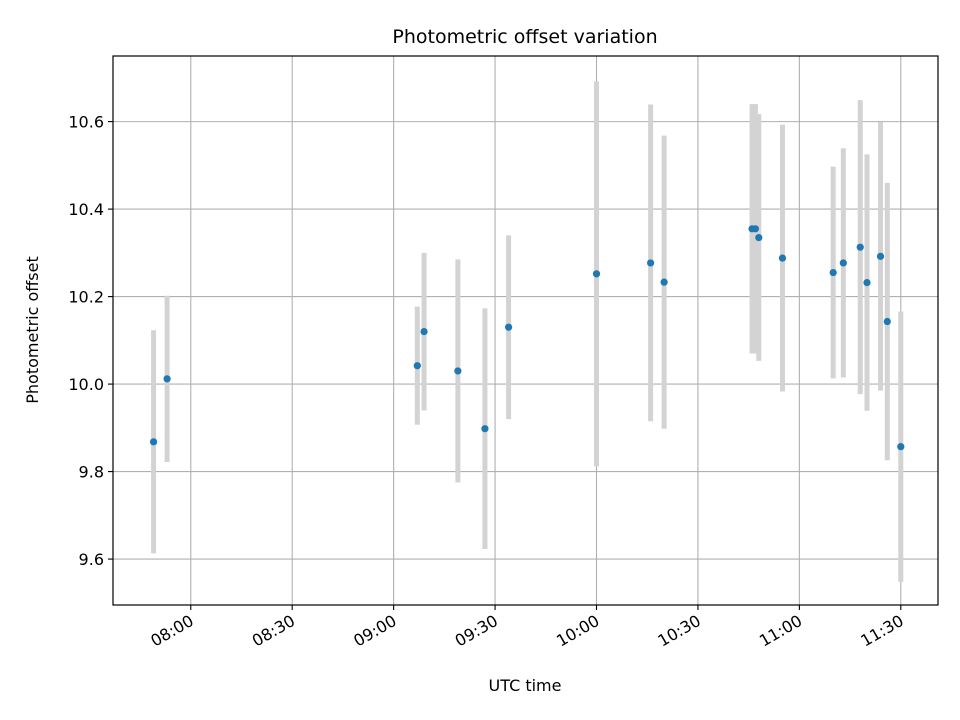 The image size is (960, 720). I want to click on y-tick-label: 10.6, so click(86, 122).